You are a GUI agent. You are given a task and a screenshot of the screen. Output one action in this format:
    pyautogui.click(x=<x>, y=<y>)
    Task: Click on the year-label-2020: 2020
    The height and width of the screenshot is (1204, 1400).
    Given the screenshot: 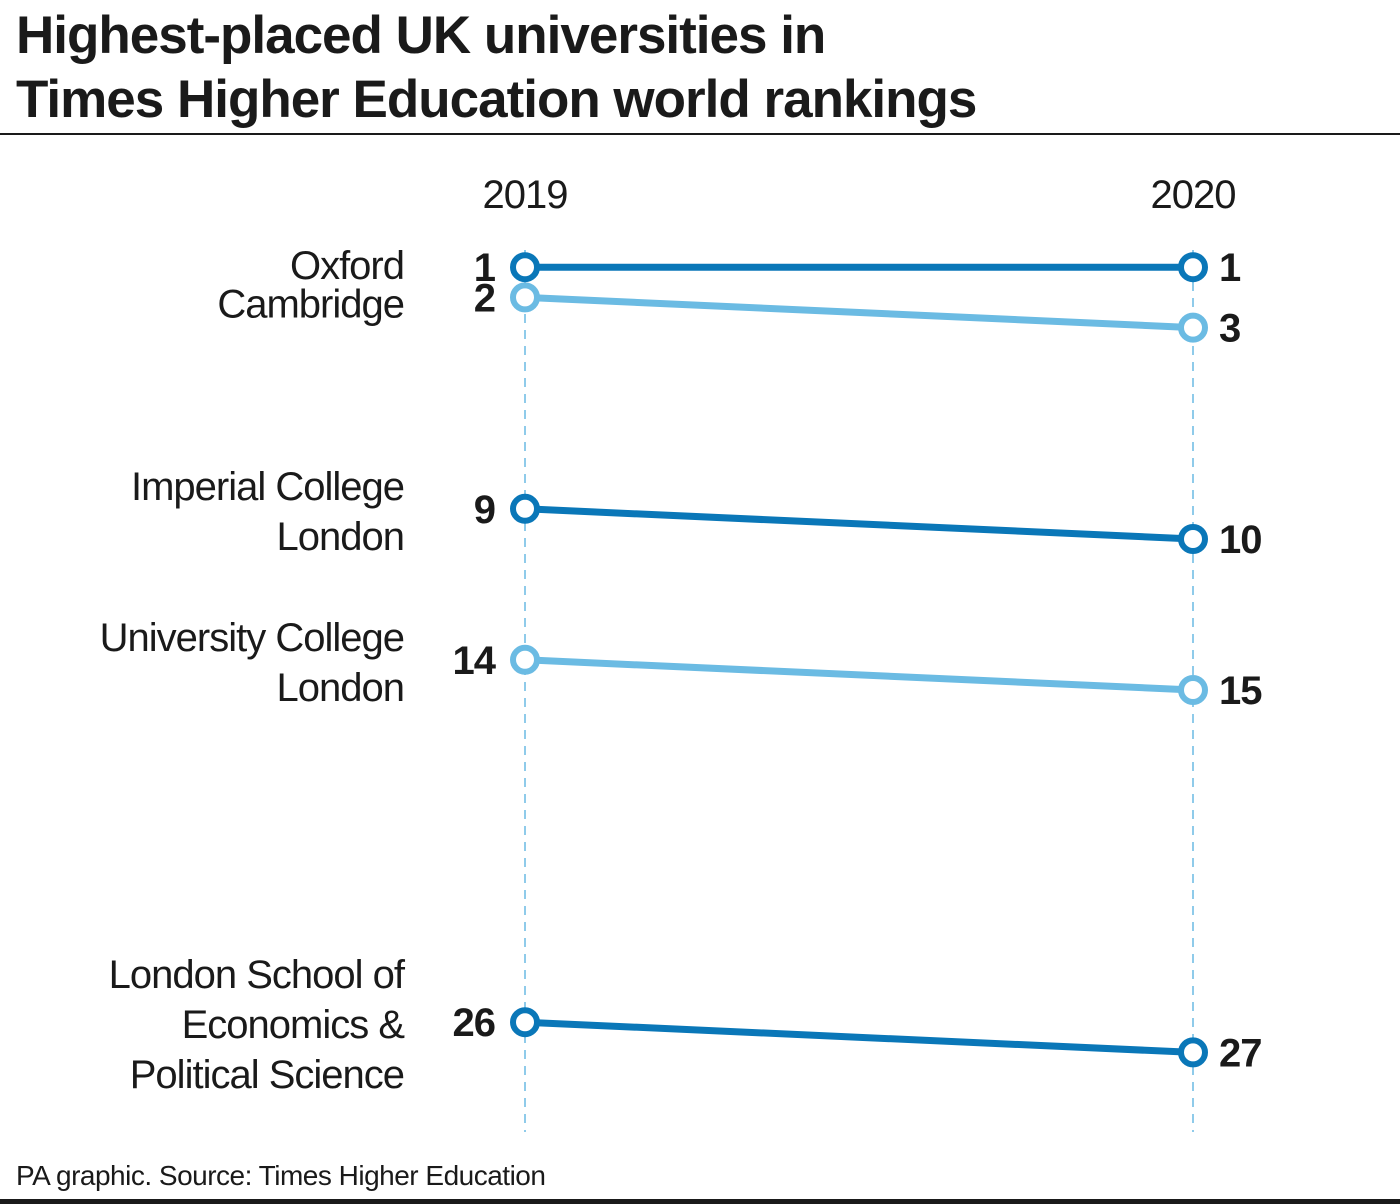 What is the action you would take?
    pyautogui.click(x=1193, y=195)
    